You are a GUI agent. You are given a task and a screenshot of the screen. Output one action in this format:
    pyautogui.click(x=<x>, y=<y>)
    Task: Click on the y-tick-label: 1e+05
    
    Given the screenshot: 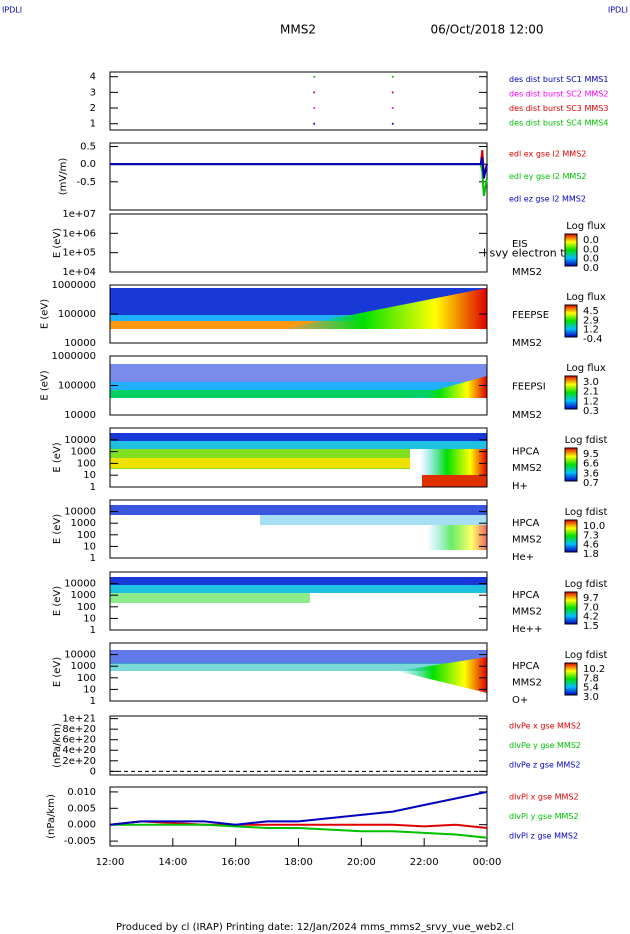 What is the action you would take?
    pyautogui.click(x=79, y=253)
    